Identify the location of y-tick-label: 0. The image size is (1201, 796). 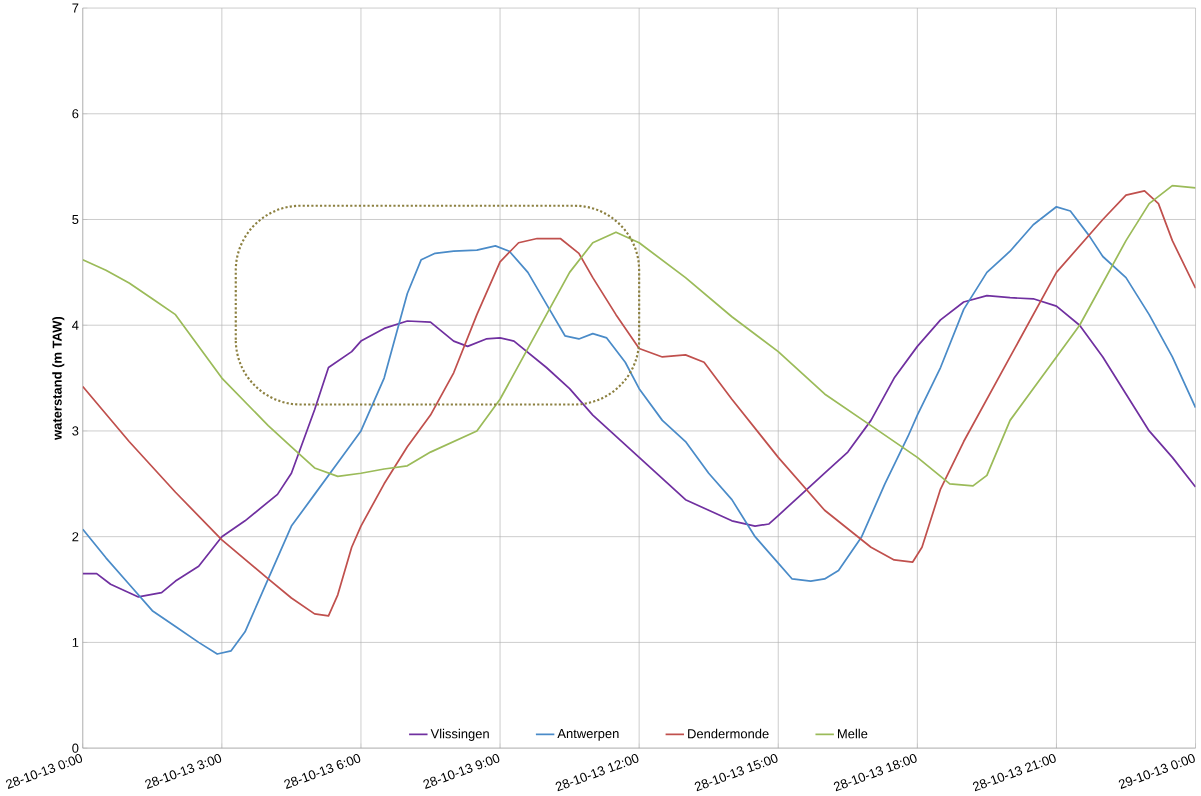
(75, 748).